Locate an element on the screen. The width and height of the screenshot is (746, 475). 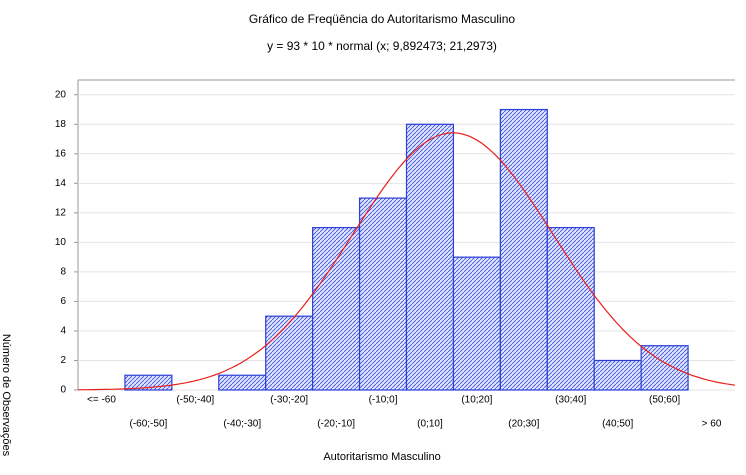
y-tick-label: 10 is located at coordinates (61, 242).